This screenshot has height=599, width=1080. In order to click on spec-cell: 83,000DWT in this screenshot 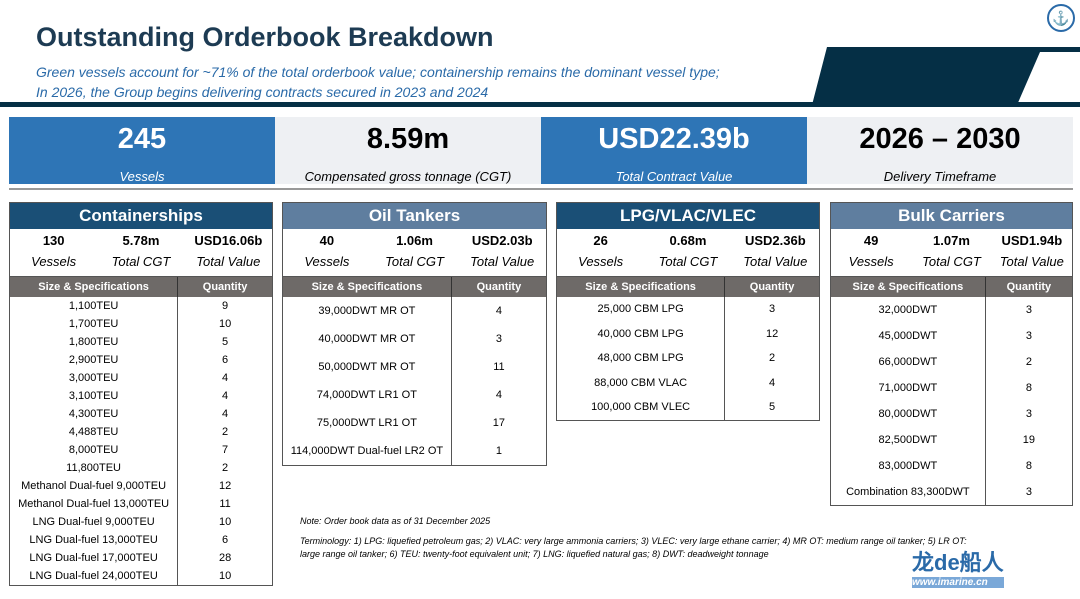, I will do `click(908, 466)`.